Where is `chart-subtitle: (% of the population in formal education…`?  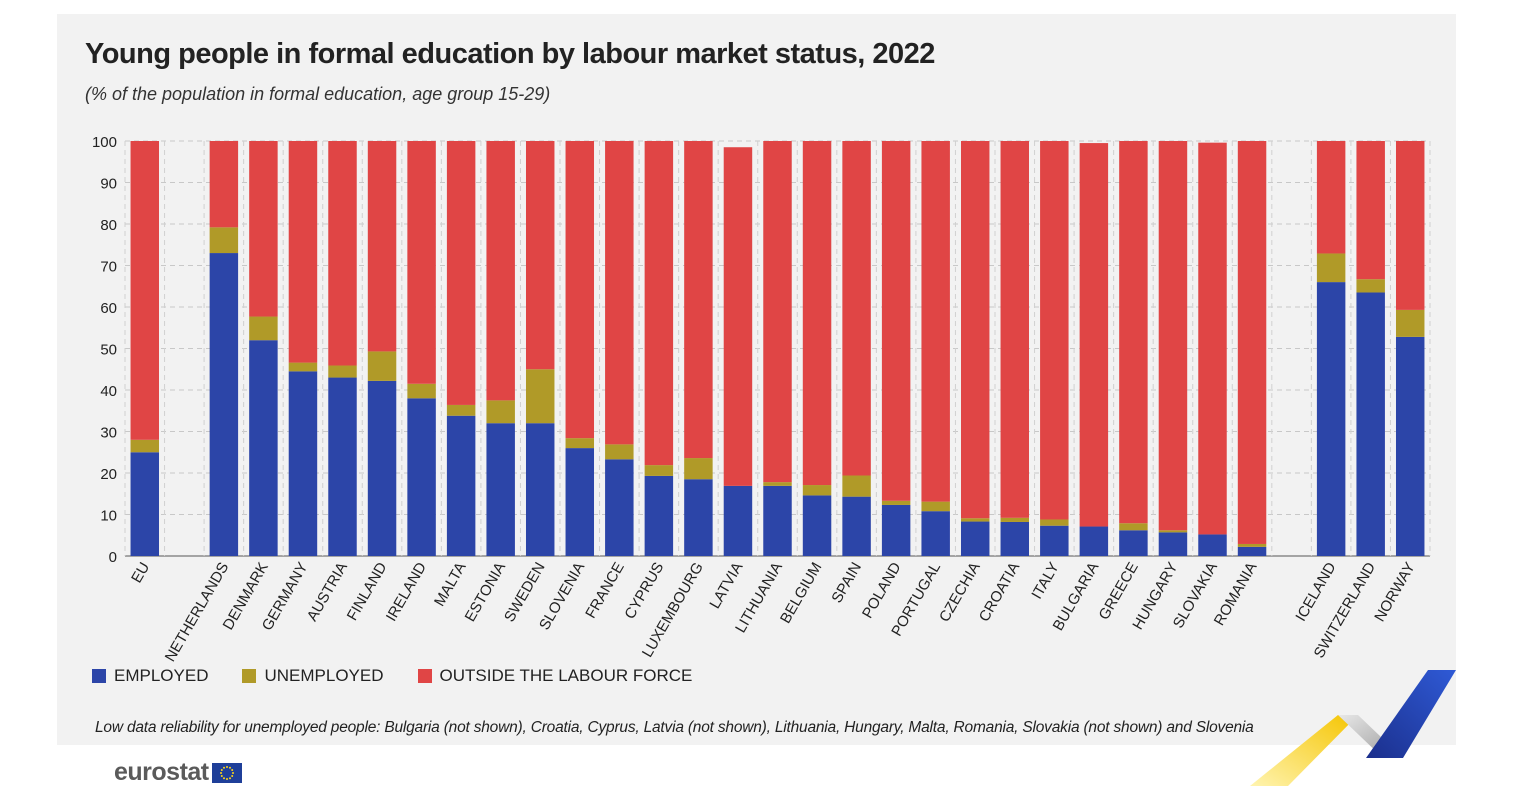
chart-subtitle: (% of the population in formal education… is located at coordinates (318, 94).